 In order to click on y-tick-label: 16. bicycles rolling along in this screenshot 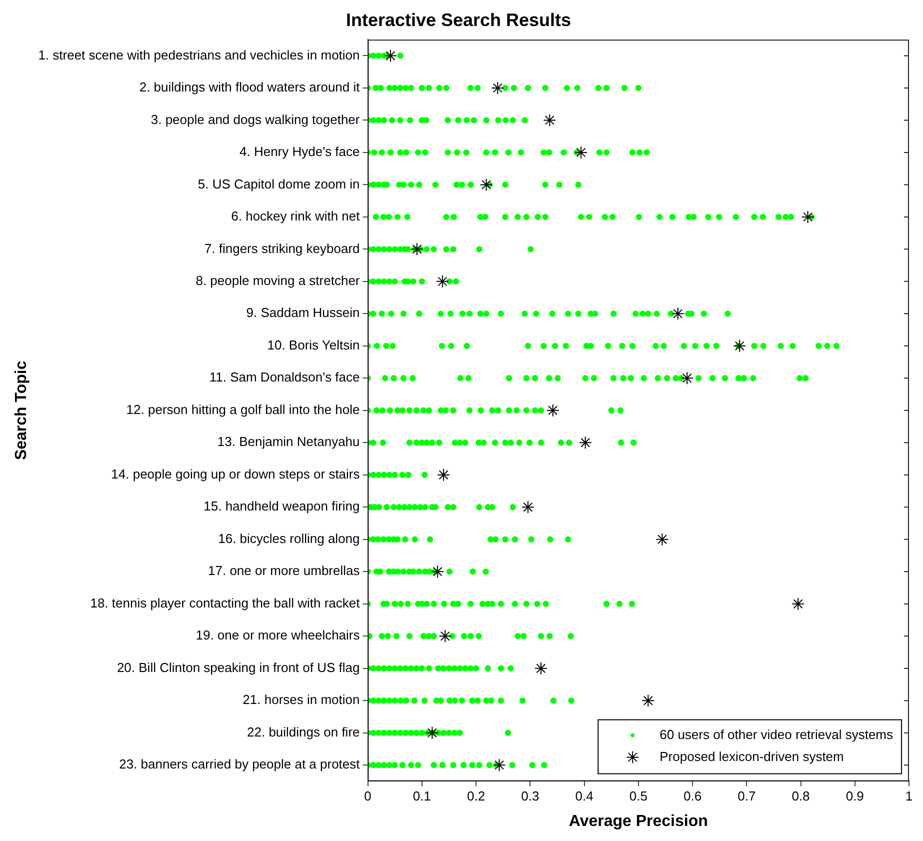, I will do `click(289, 538)`.